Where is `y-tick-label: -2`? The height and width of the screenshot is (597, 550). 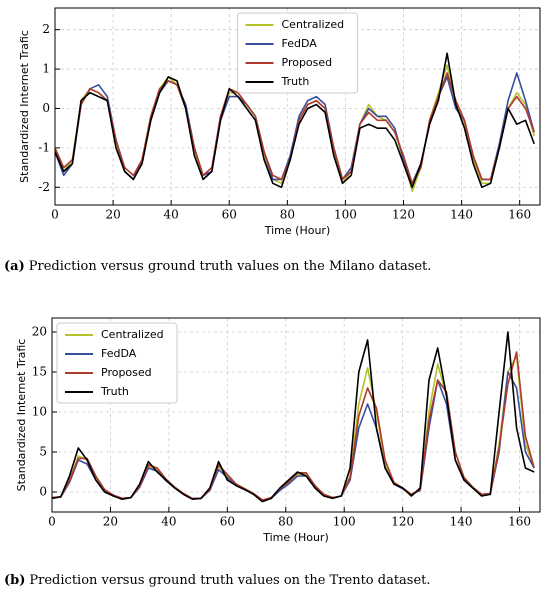 y-tick-label: -2 is located at coordinates (44, 187).